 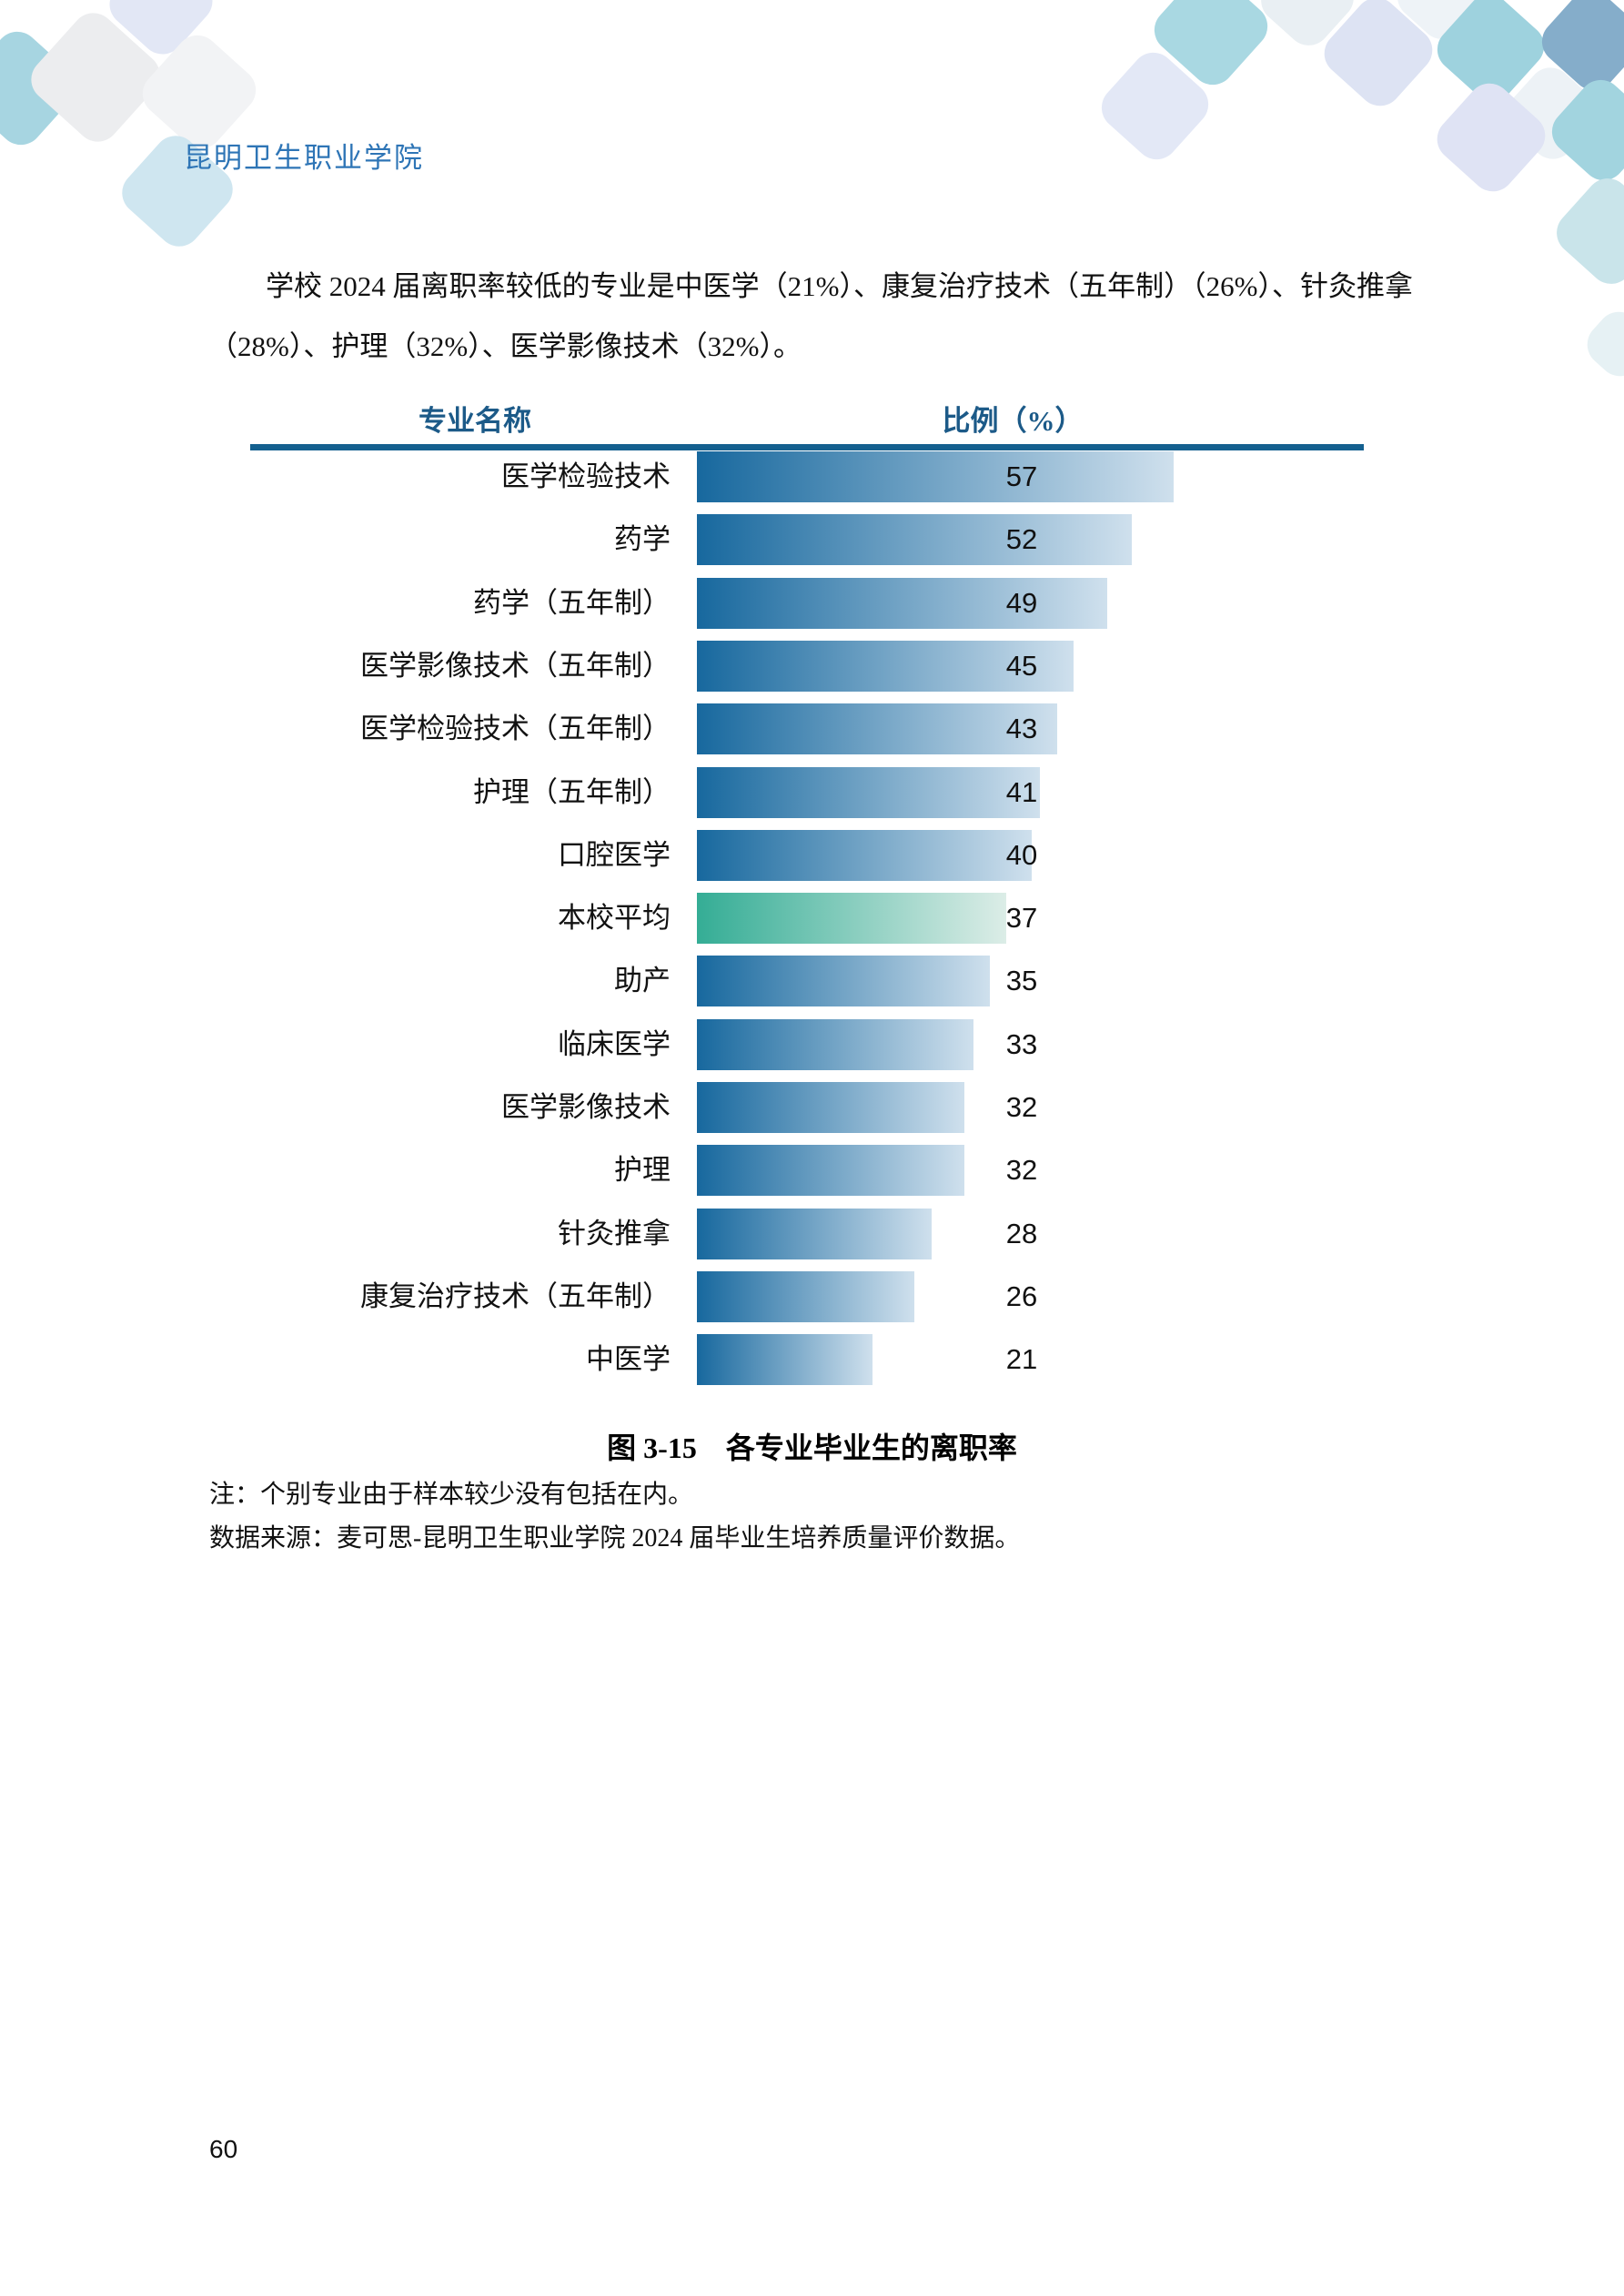 What do you see at coordinates (515, 666) in the screenshot?
I see `bar-category-label: 医学影像技术（五年制）` at bounding box center [515, 666].